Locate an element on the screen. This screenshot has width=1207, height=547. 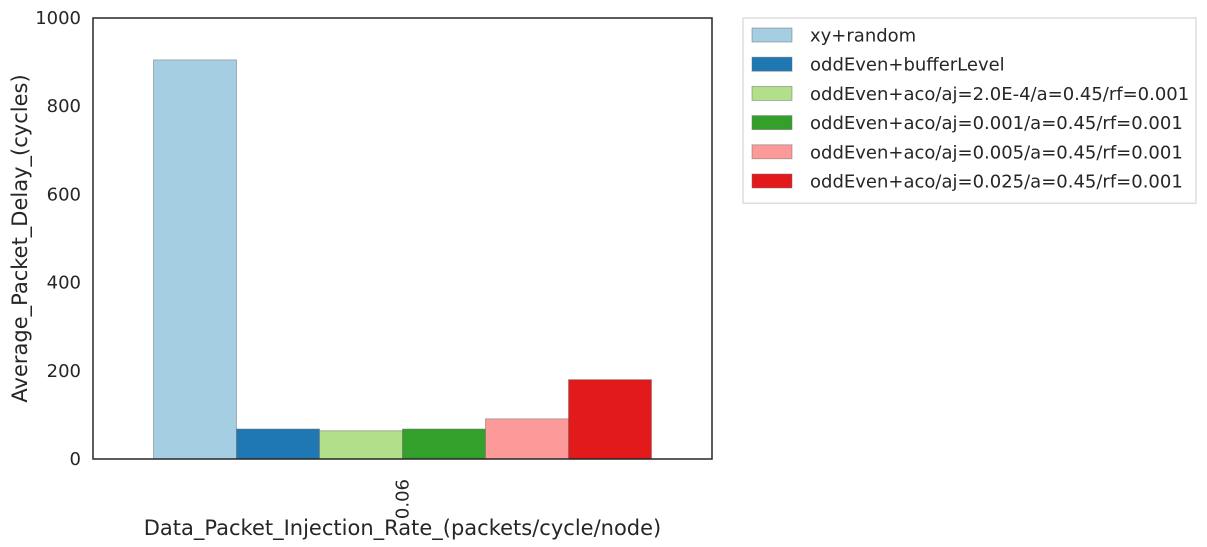
legend-box is located at coordinates (969, 110).